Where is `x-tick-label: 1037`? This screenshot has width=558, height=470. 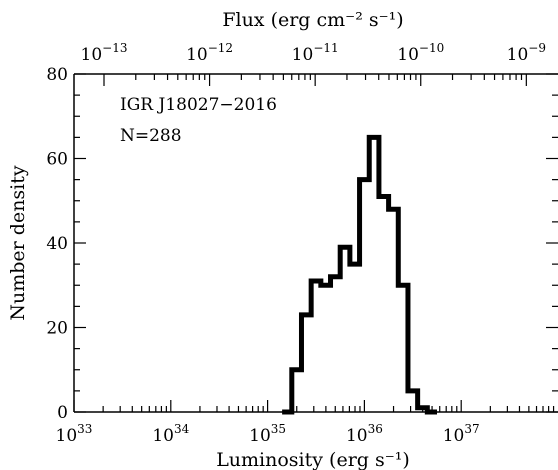
x-tick-label: 1037 is located at coordinates (461, 434).